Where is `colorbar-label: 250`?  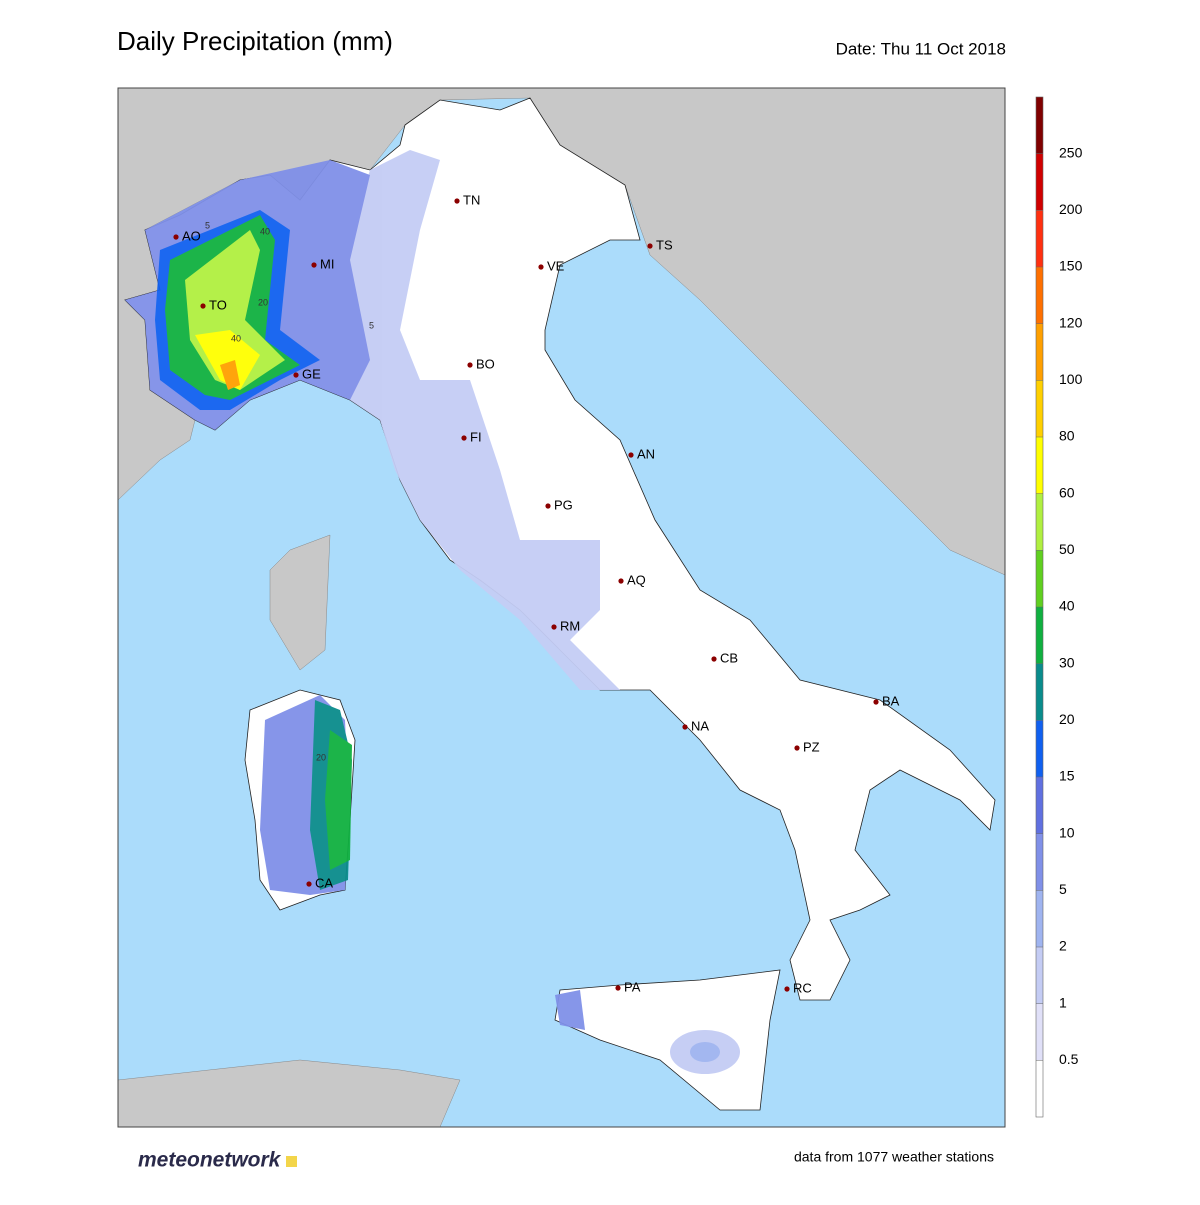 colorbar-label: 250 is located at coordinates (1071, 152).